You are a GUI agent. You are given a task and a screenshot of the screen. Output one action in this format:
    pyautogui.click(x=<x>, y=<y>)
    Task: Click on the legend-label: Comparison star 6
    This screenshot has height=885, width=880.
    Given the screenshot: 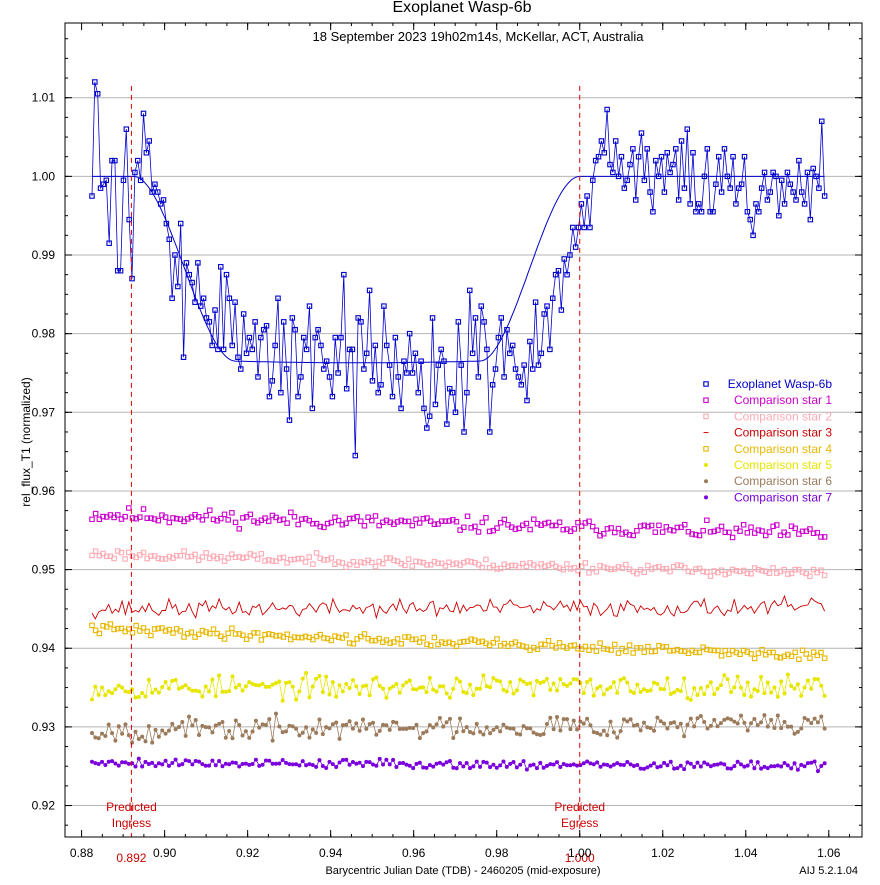 What is the action you would take?
    pyautogui.click(x=783, y=481)
    